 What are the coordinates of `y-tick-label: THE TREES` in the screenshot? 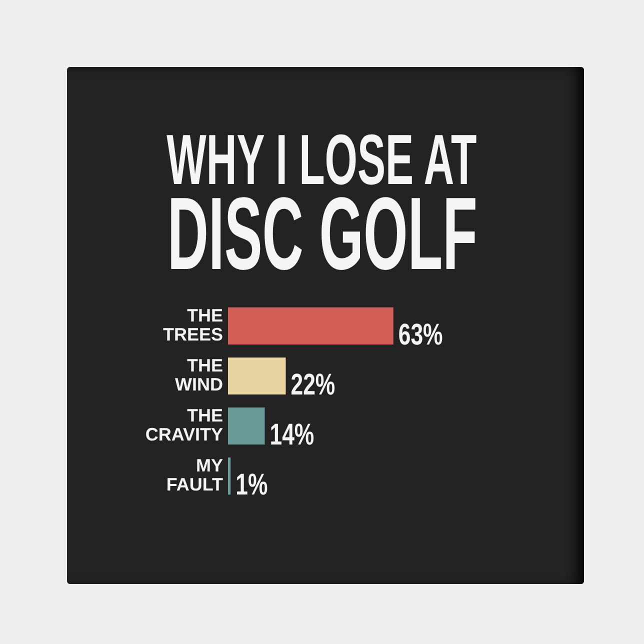 It's located at (192, 324).